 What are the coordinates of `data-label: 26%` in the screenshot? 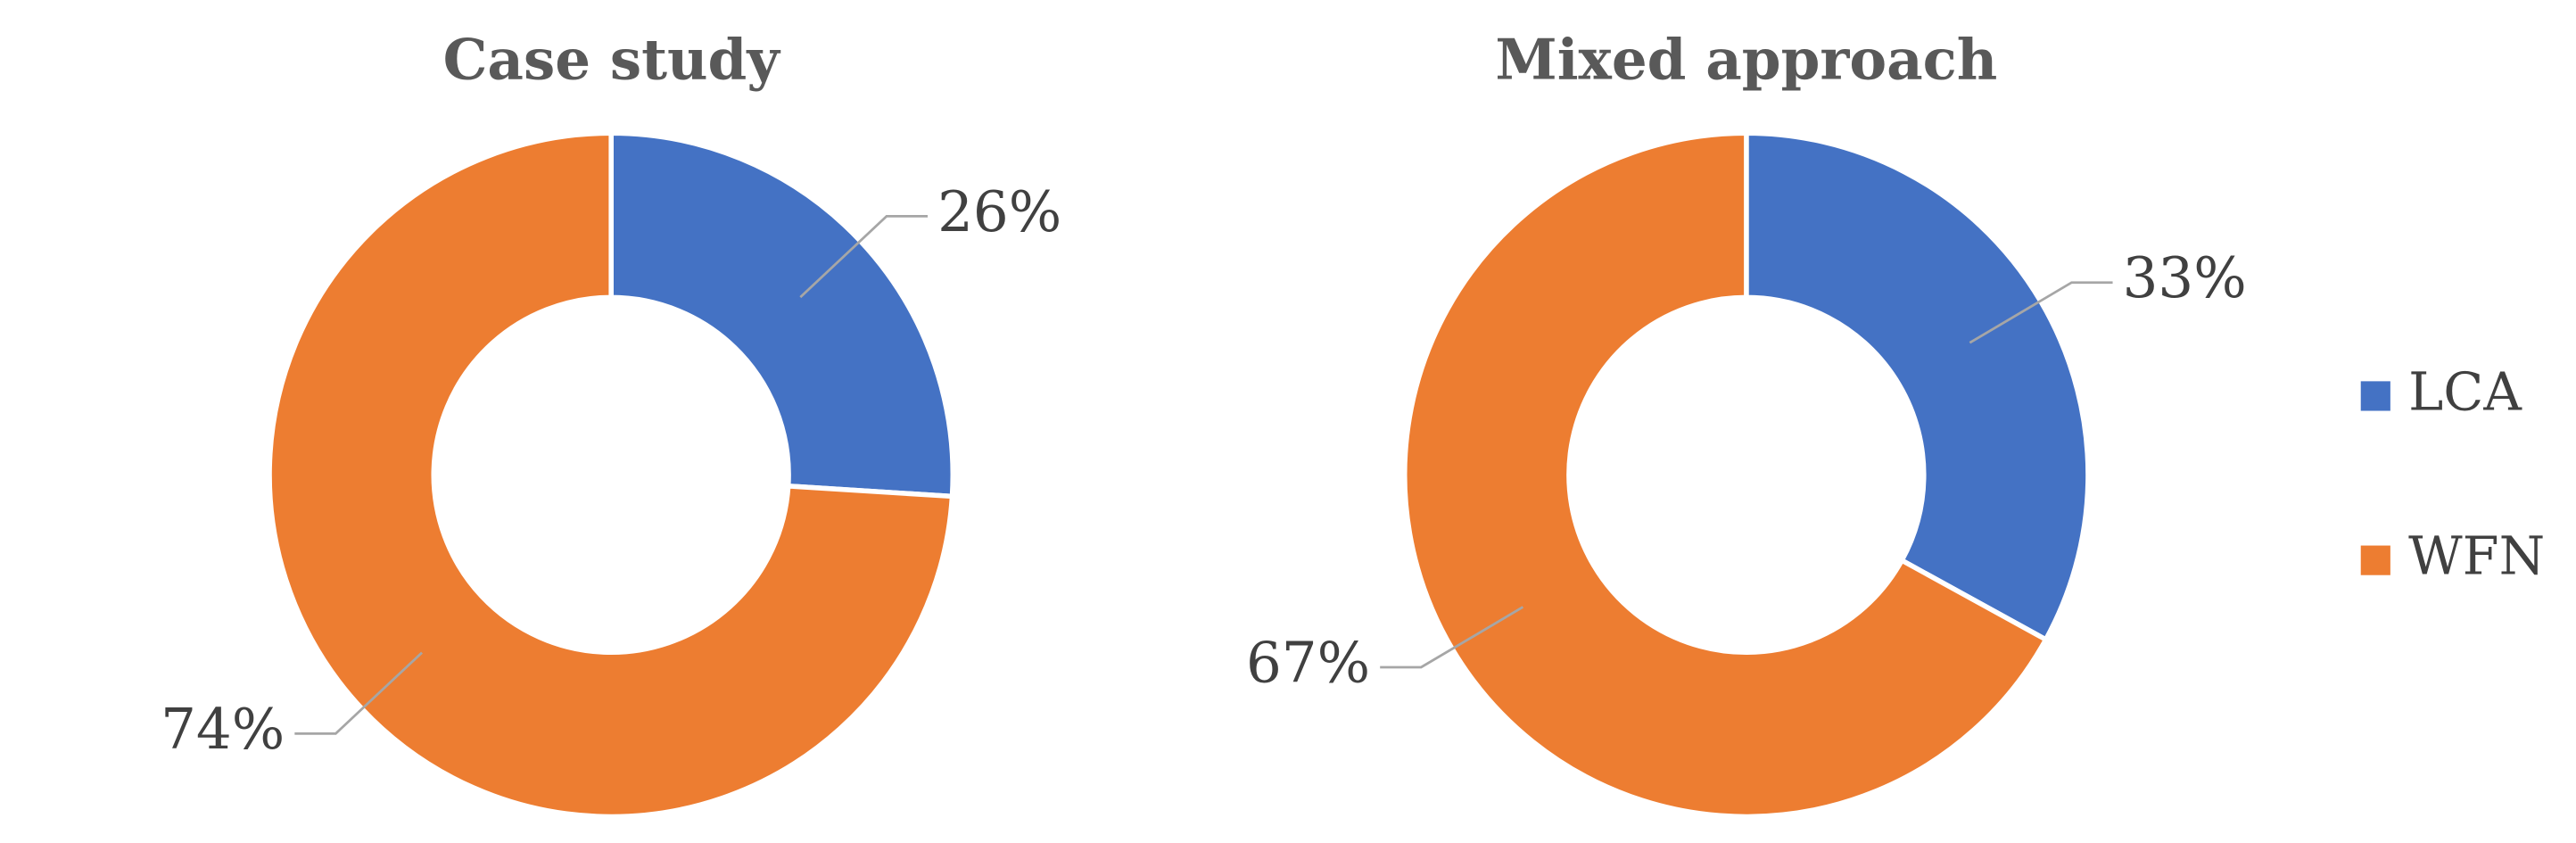 It's located at (999, 211).